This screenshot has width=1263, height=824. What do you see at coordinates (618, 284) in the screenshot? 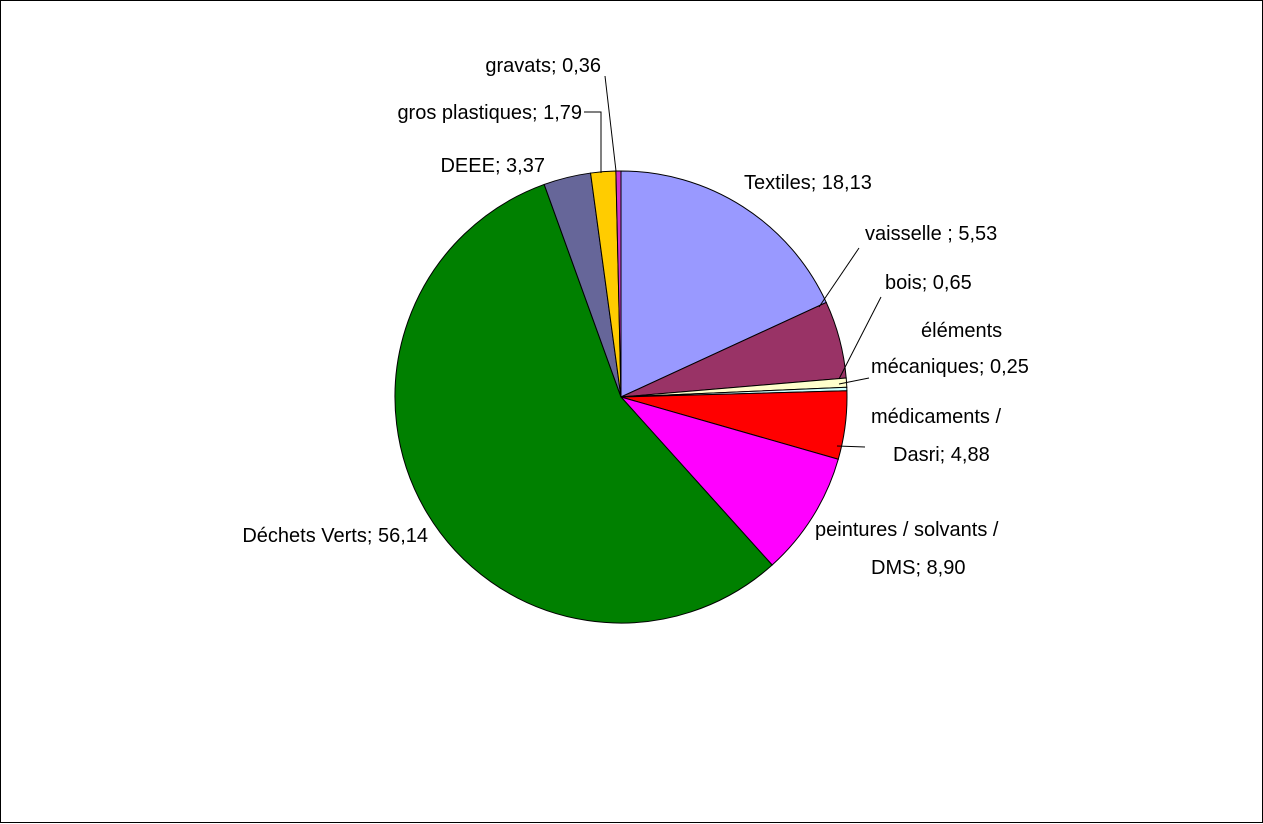
I see `pie-slice-gravats` at bounding box center [618, 284].